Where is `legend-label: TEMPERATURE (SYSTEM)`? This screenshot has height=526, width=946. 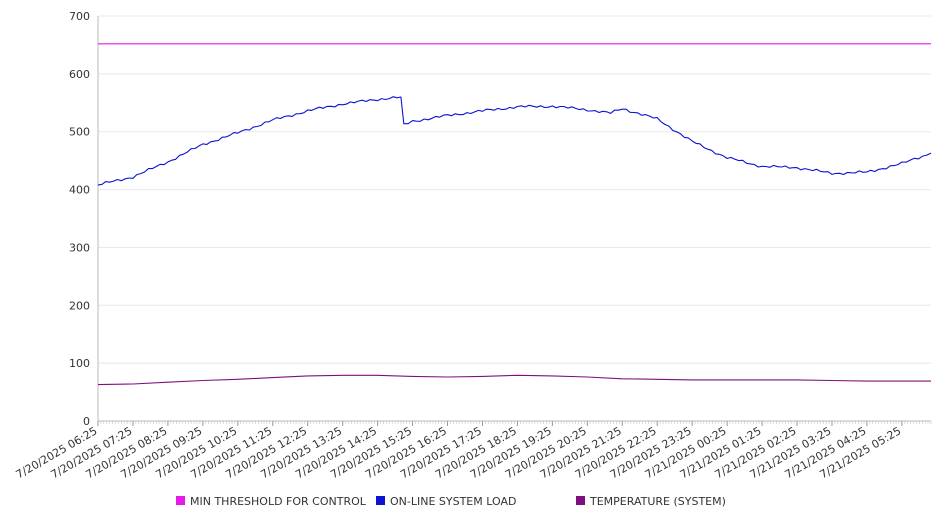
legend-label: TEMPERATURE (SYSTEM) is located at coordinates (657, 501).